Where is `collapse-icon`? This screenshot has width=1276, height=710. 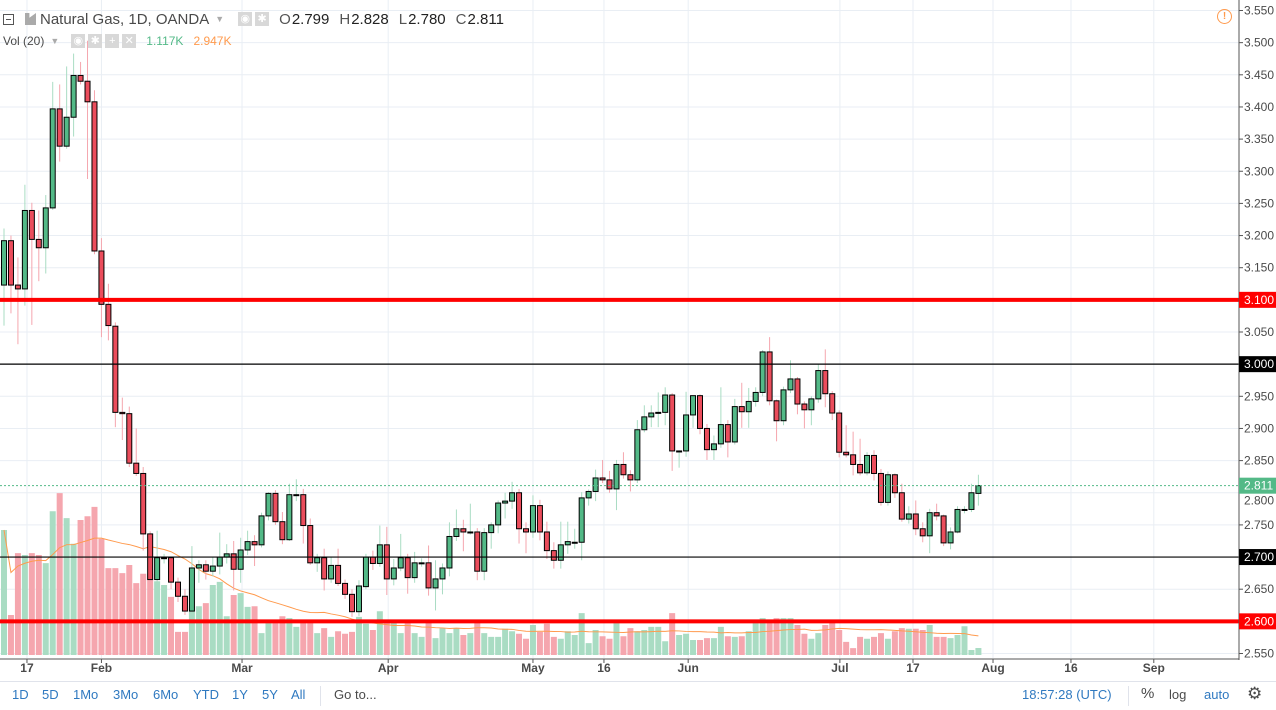
collapse-icon is located at coordinates (8, 19).